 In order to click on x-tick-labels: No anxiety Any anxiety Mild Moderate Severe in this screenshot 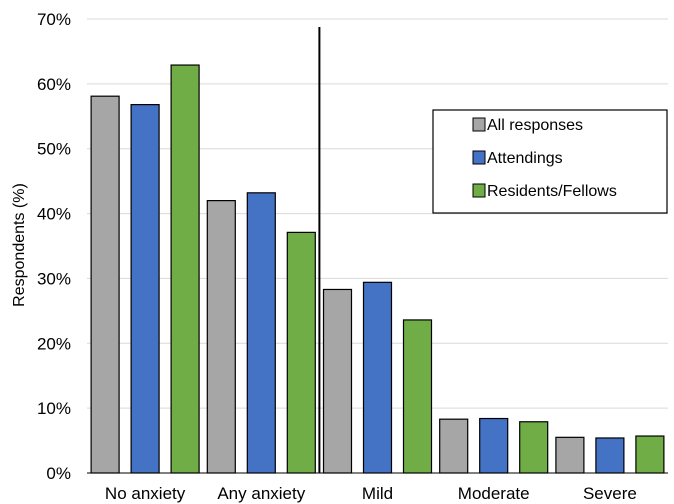, I will do `click(371, 493)`.